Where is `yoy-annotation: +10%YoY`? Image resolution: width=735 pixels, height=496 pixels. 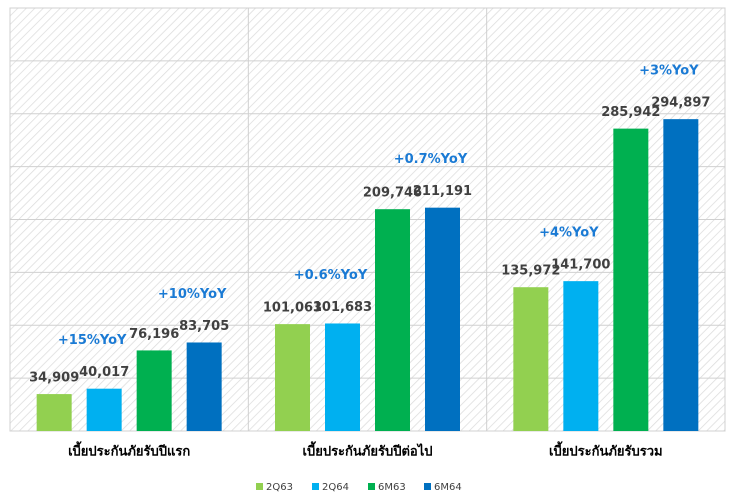
yoy-annotation: +10%YoY is located at coordinates (192, 294).